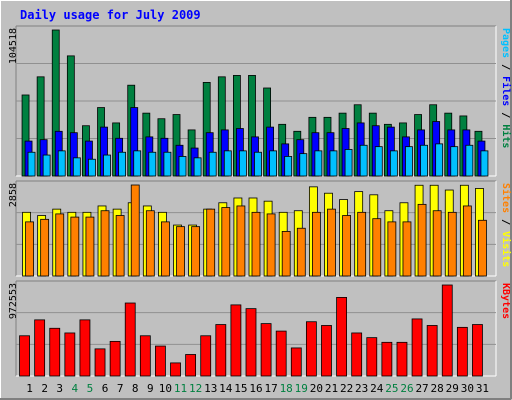  Describe the element at coordinates (406, 388) in the screenshot. I see `x-tick-label-day-26: 26` at that location.